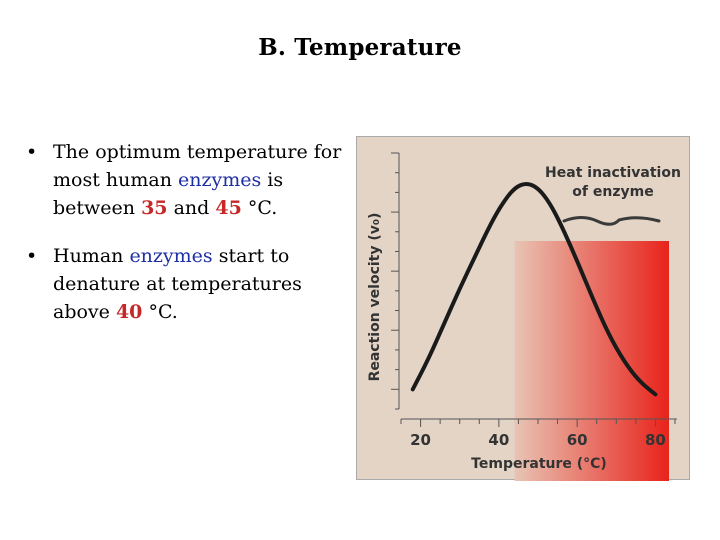 The width and height of the screenshot is (720, 540). What do you see at coordinates (655, 440) in the screenshot?
I see `x-tick-label: 80` at bounding box center [655, 440].